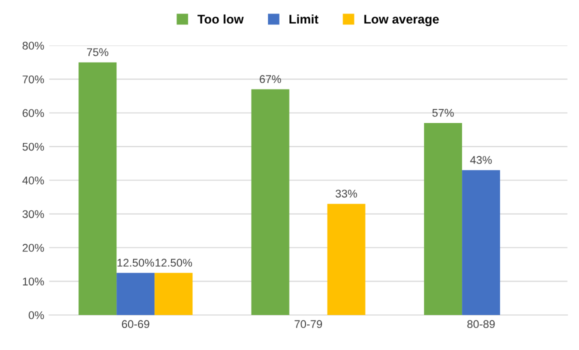  What do you see at coordinates (33, 214) in the screenshot?
I see `y-tick-label: 30%` at bounding box center [33, 214].